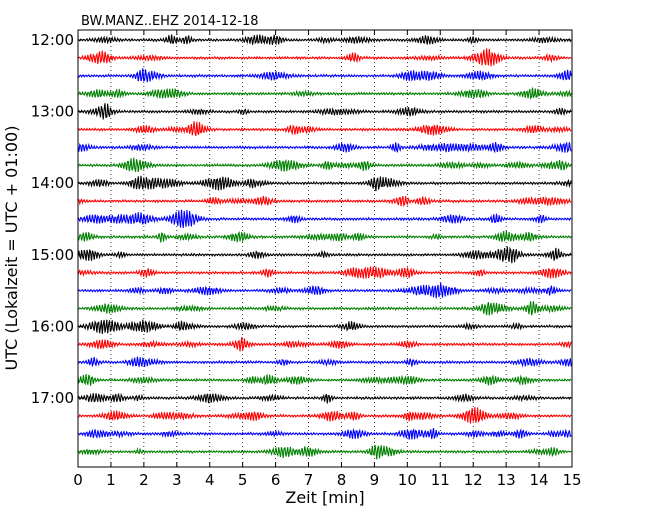 This screenshot has width=650, height=520. I want to click on y-axis-label: UTC (Lokalzeit = UTC + 01:00), so click(11, 248).